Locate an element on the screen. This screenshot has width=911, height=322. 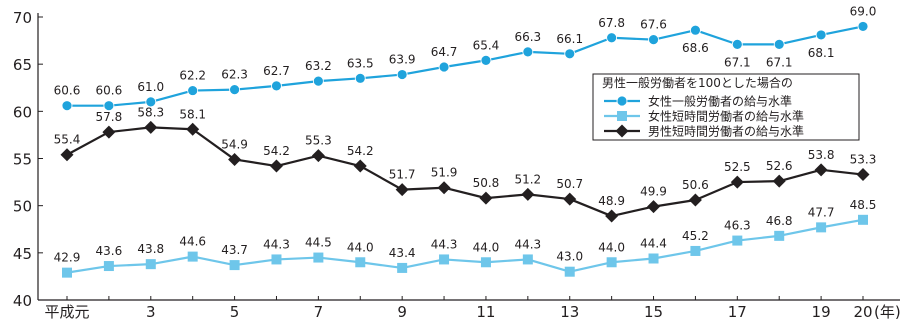
data-label: 51.2 is located at coordinates (527, 179).